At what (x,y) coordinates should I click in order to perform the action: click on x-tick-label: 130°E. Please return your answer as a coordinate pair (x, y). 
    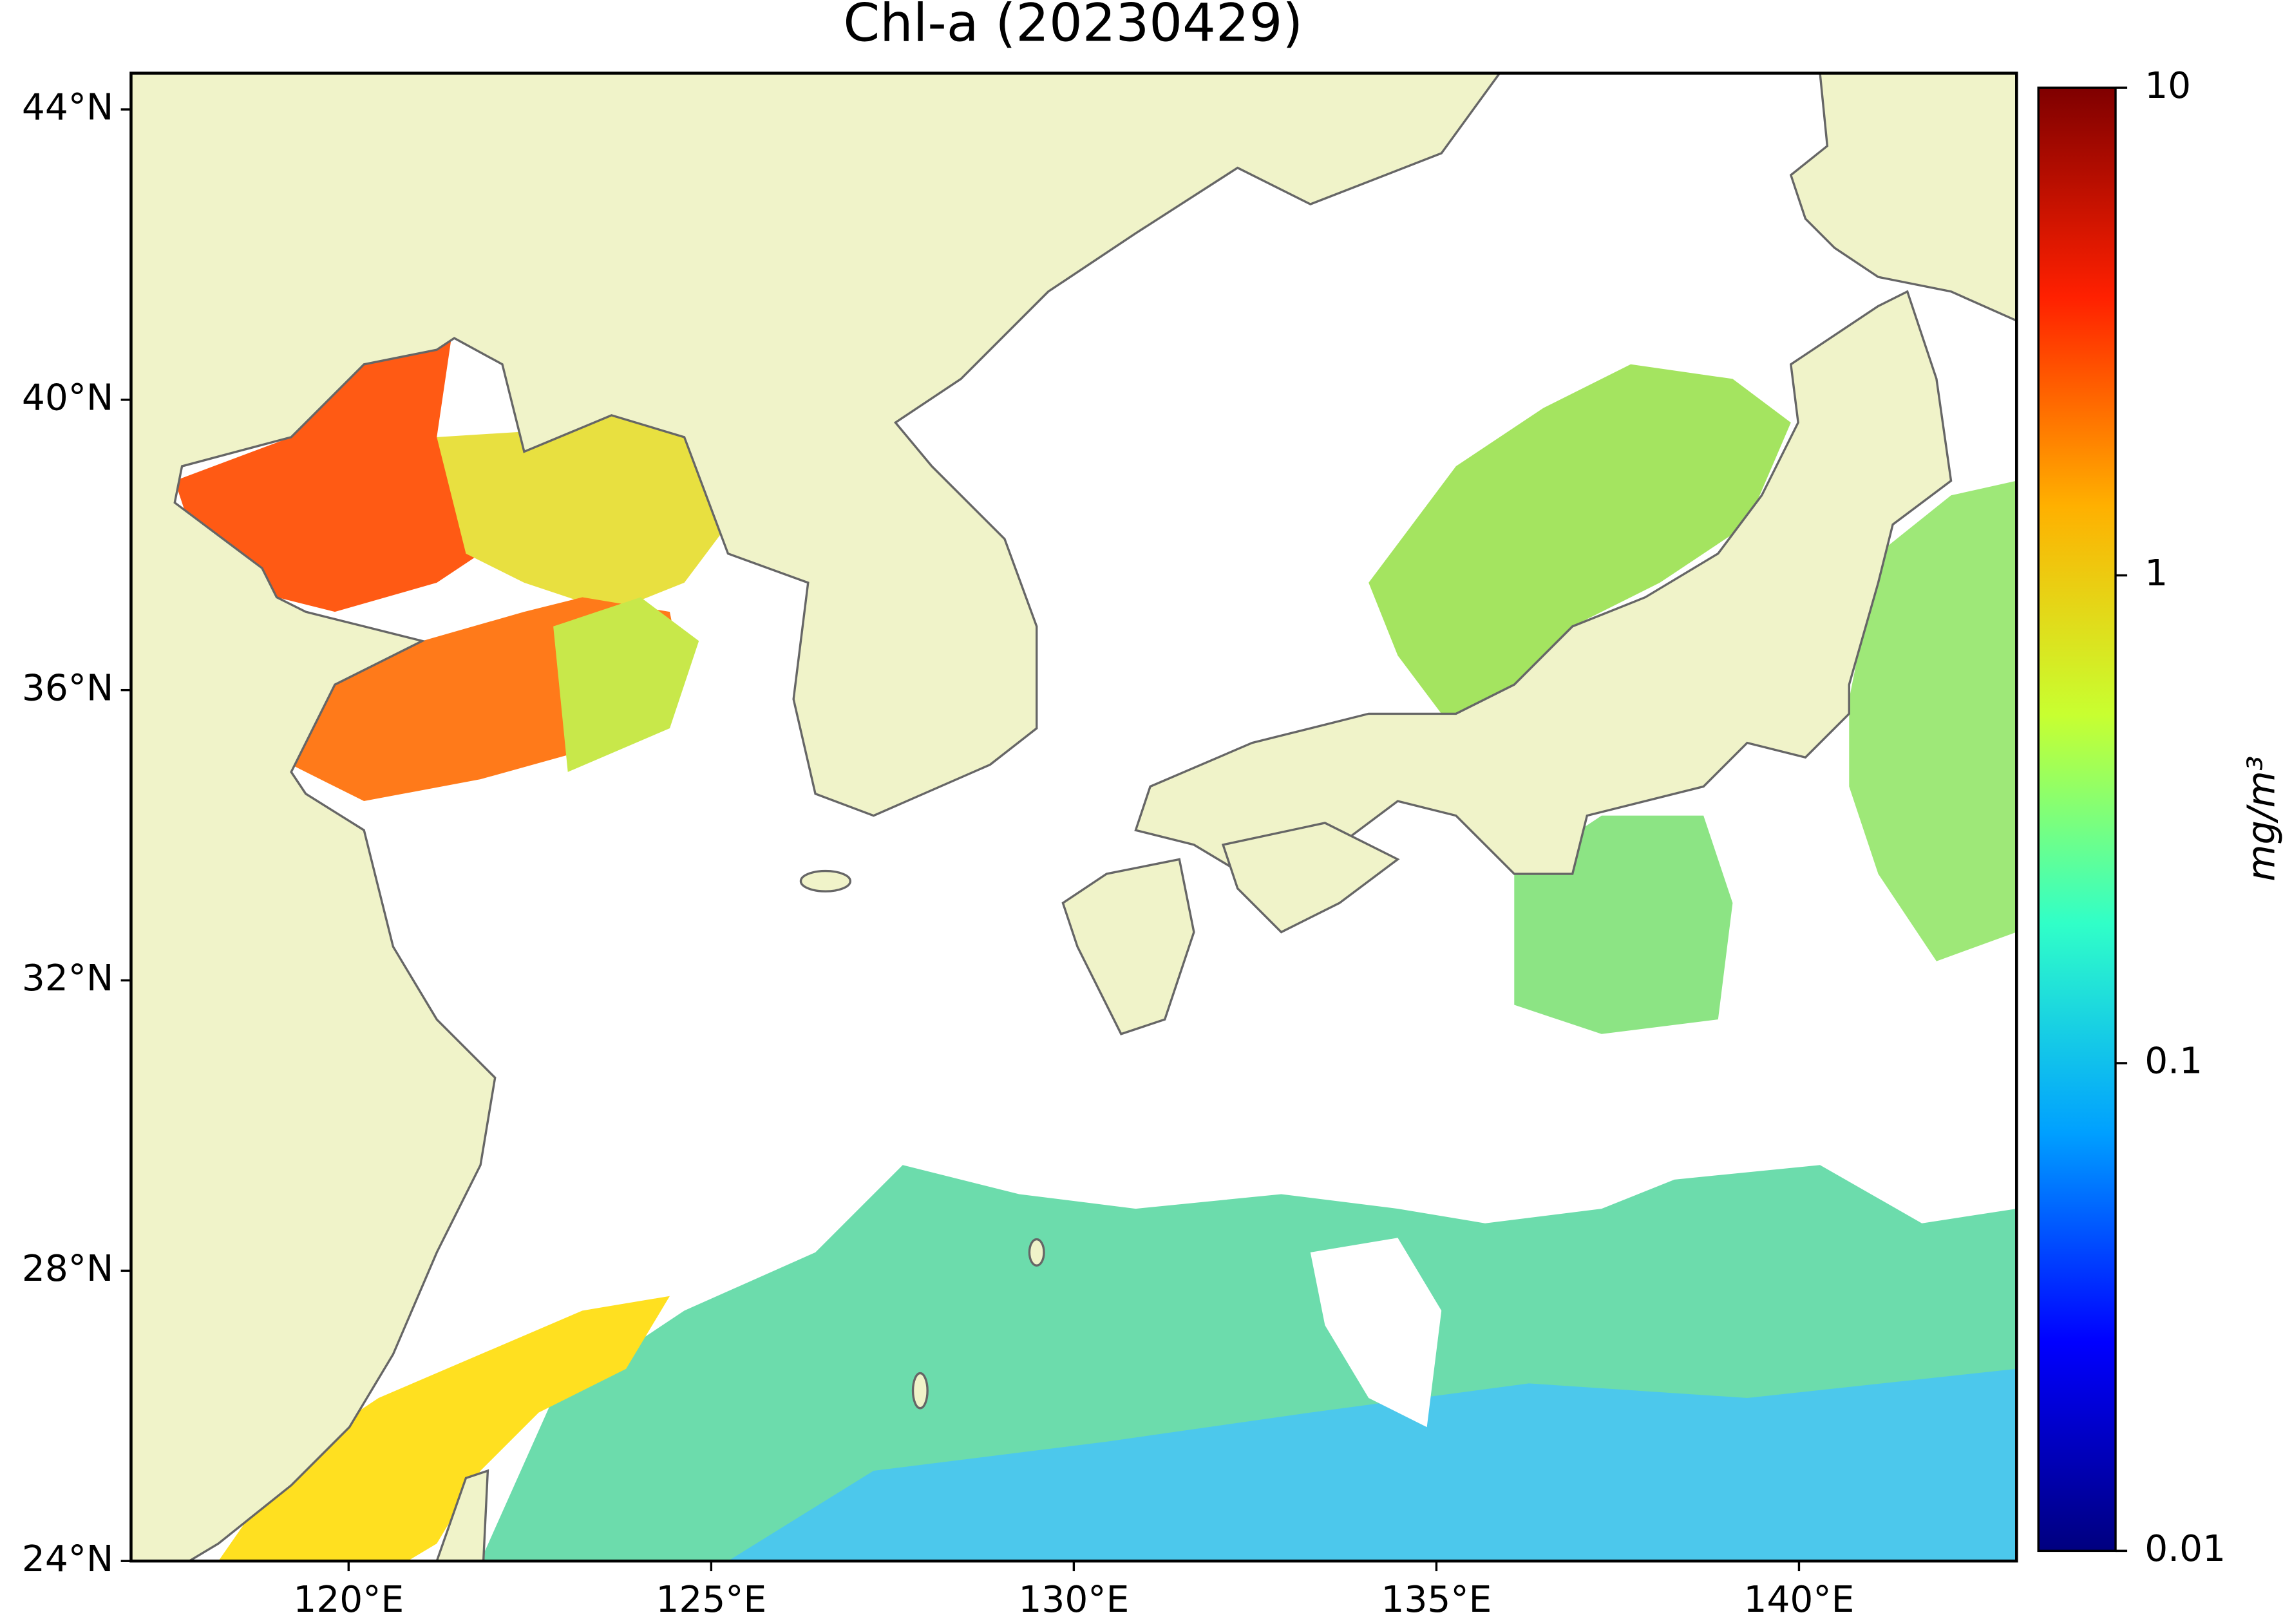
    Looking at the image, I should click on (1073, 1600).